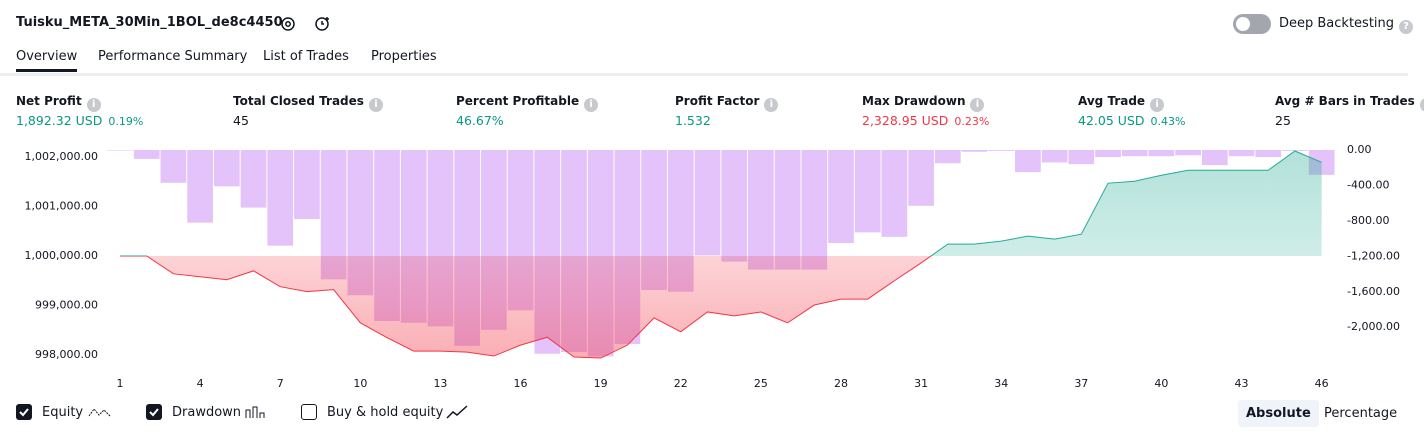 The image size is (1424, 438). What do you see at coordinates (1126, 203) in the screenshot?
I see `equity-area-above` at bounding box center [1126, 203].